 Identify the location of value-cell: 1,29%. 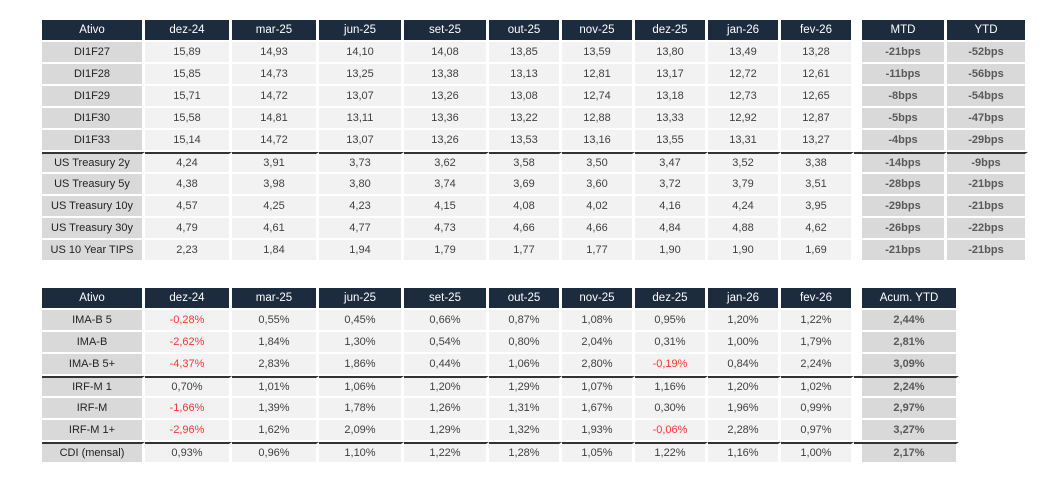
(525, 387).